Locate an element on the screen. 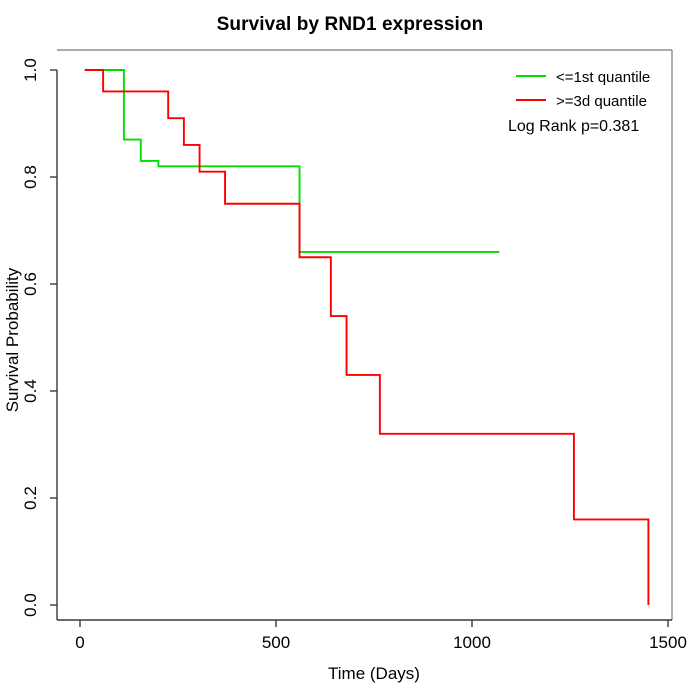  y-tick-label-0.4: 0.4 is located at coordinates (30, 391).